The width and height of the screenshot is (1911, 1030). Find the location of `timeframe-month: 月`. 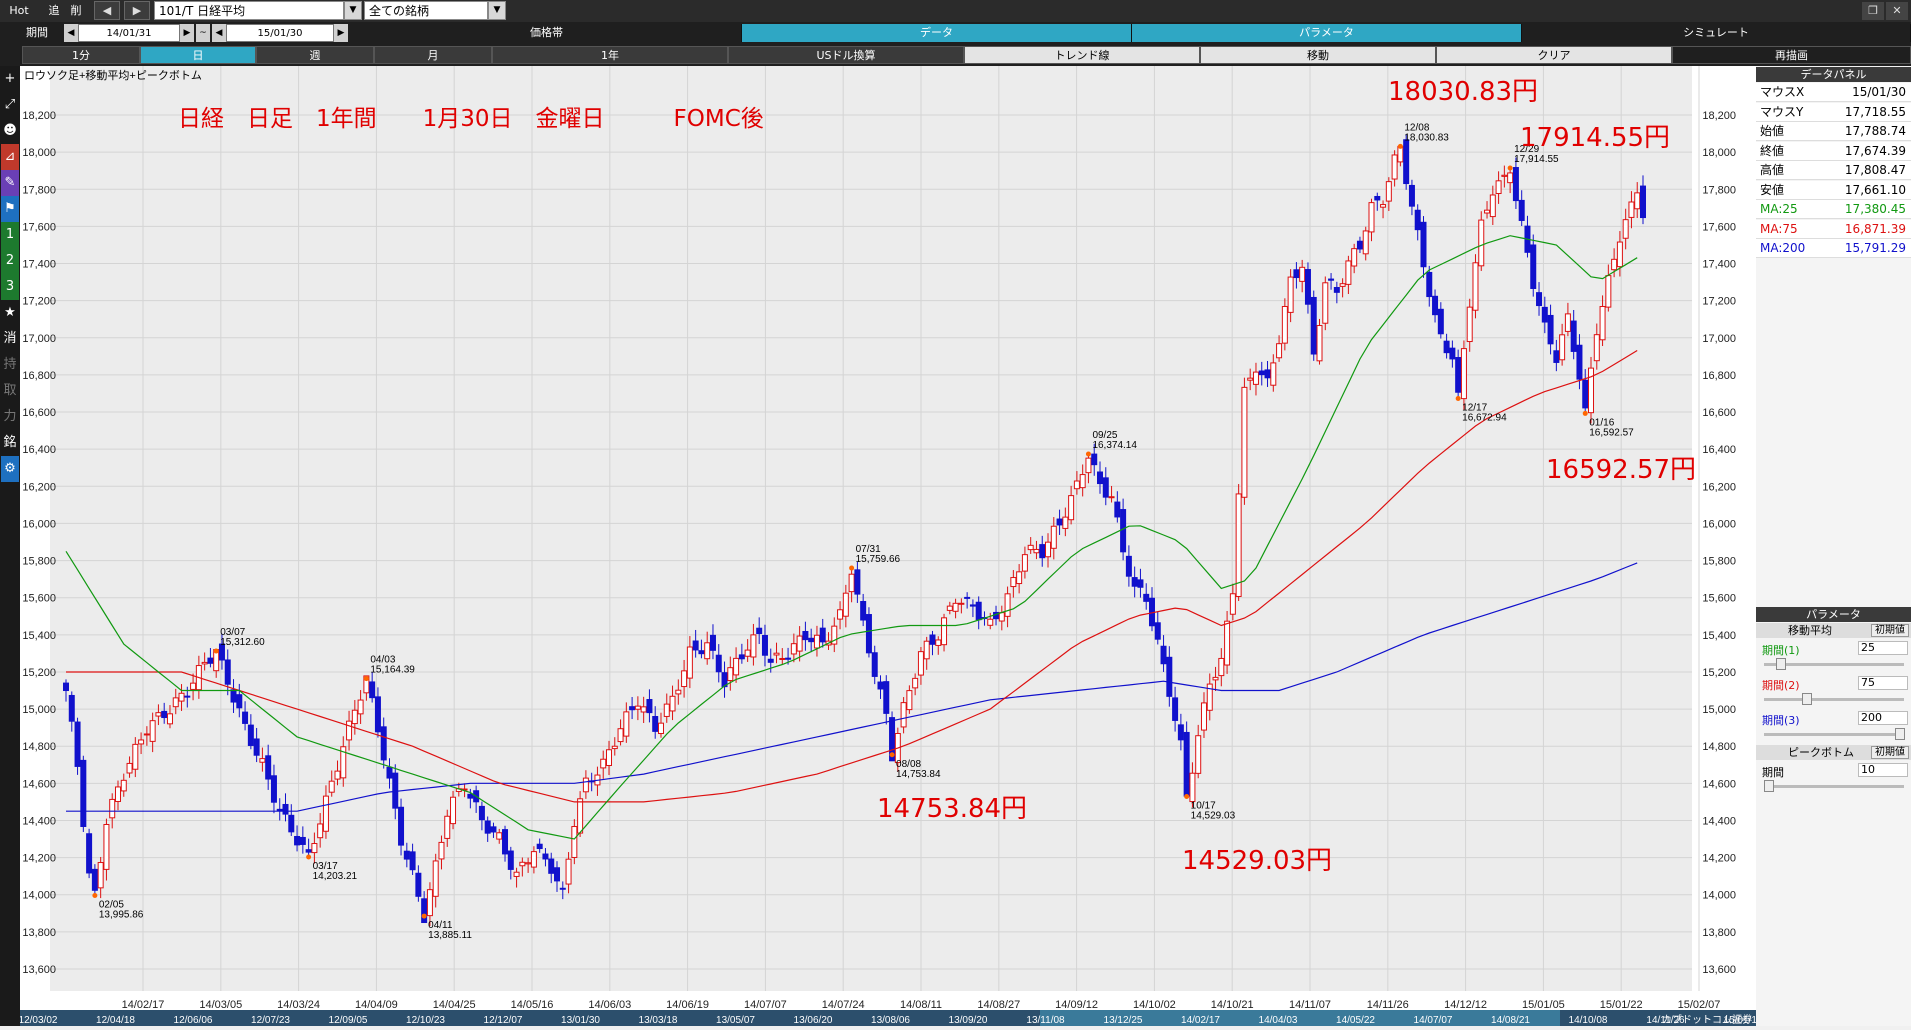

timeframe-month: 月 is located at coordinates (433, 55).